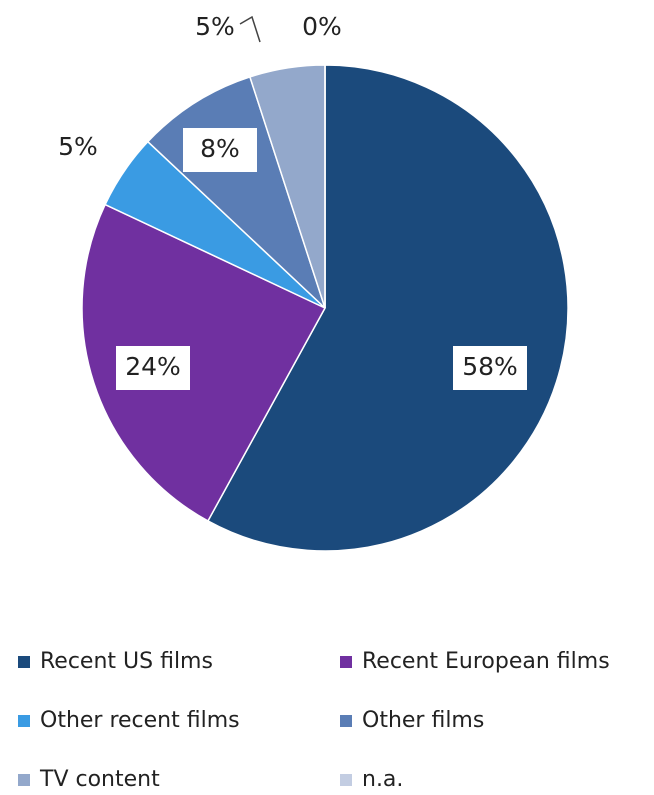  Describe the element at coordinates (250, 29) in the screenshot. I see `leader-line` at that location.